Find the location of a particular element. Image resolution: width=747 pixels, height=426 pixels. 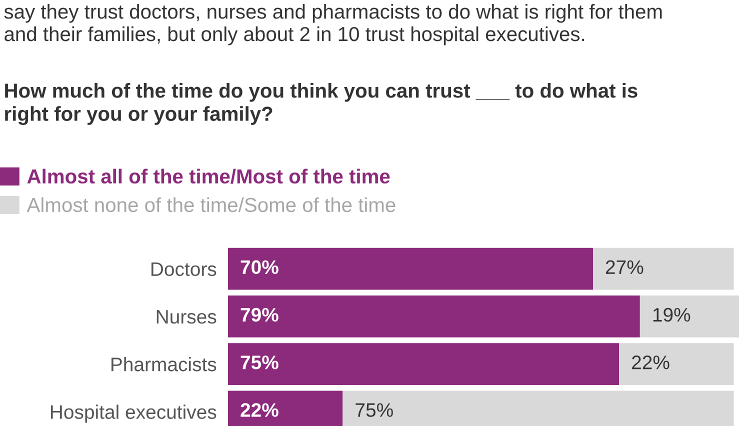

chart-title: How much of the time do you think you can trust ___ to do what is right for you or your family? is located at coordinates (321, 104).